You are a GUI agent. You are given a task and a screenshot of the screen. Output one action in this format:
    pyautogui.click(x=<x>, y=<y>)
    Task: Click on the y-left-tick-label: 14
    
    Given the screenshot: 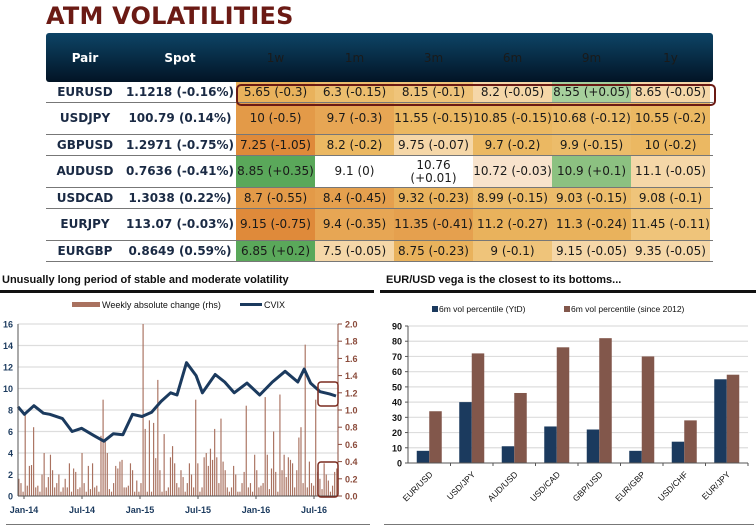 What is the action you would take?
    pyautogui.click(x=8, y=346)
    